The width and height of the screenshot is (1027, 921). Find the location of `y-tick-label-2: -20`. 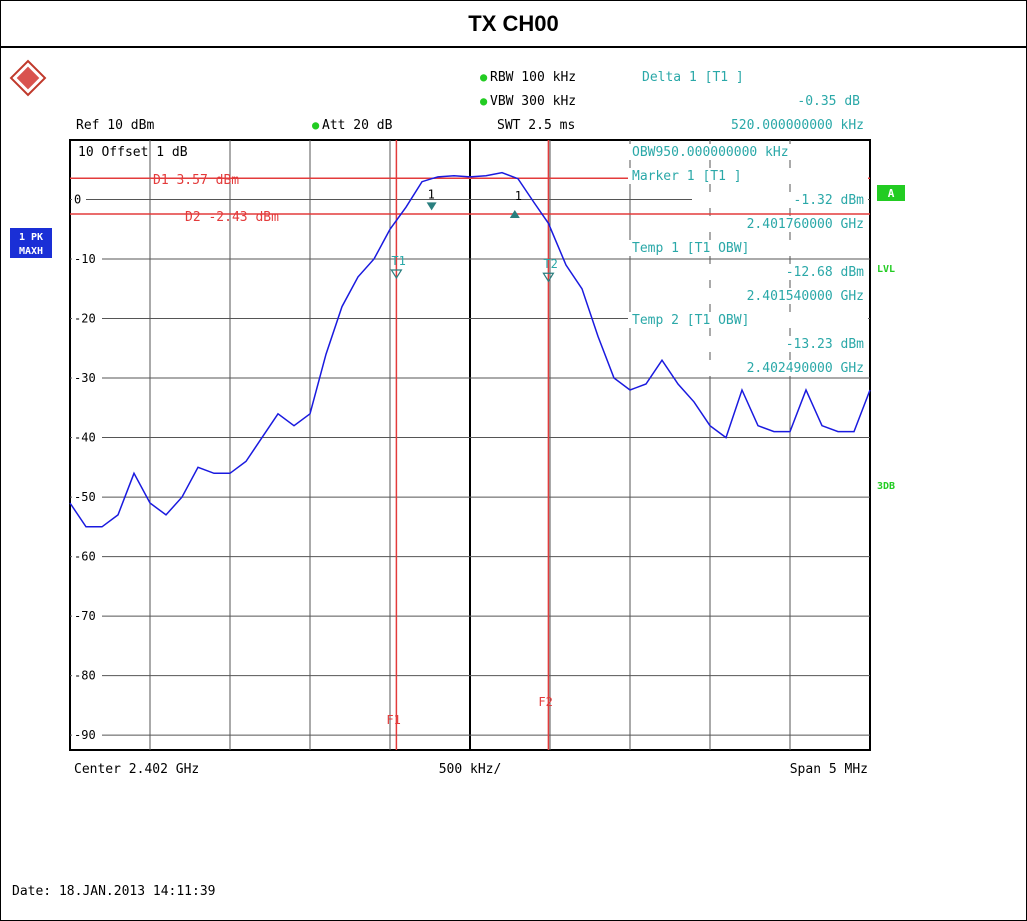

y-tick-label-2: -20 is located at coordinates (85, 319).